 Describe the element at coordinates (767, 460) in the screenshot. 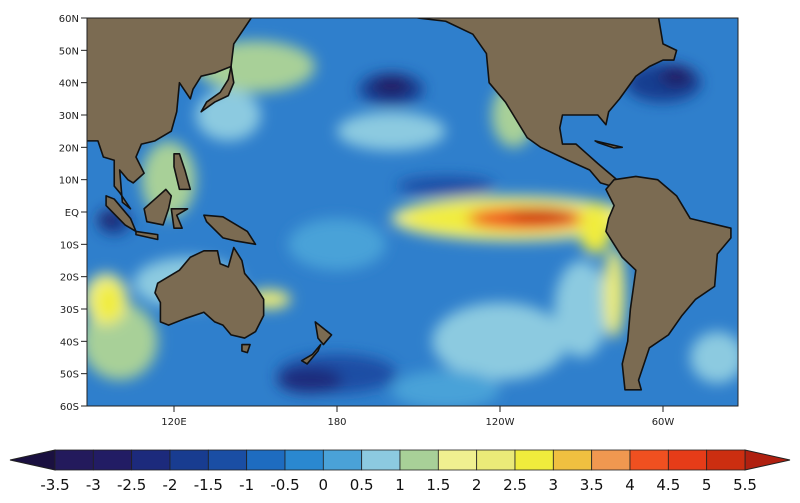

I see `colorbar-high-arrow` at that location.